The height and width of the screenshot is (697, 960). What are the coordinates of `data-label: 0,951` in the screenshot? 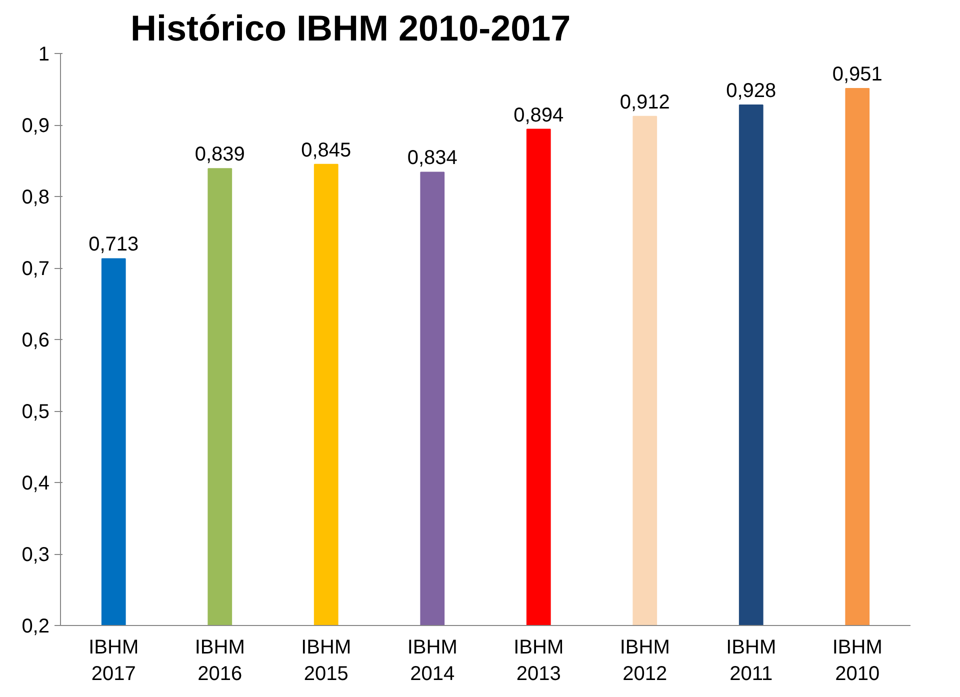 It's located at (857, 75).